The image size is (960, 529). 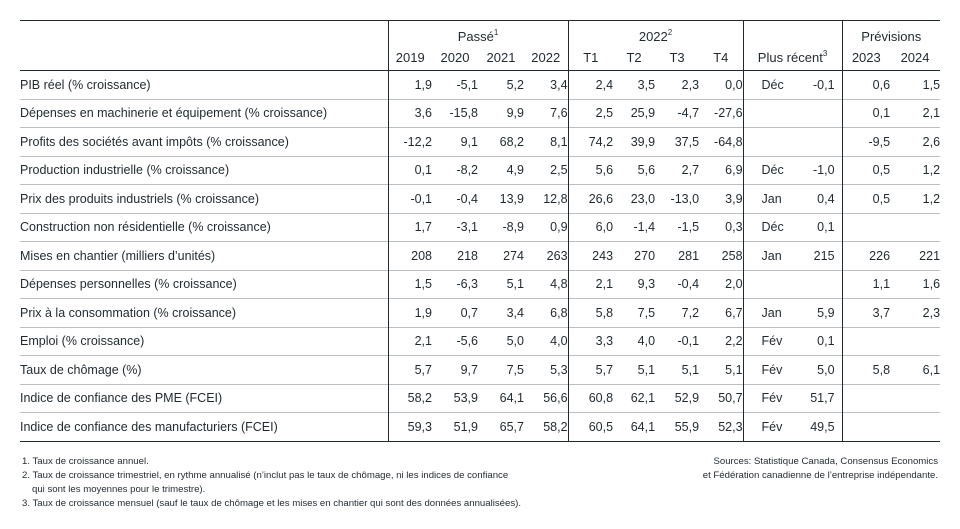 What do you see at coordinates (467, 341) in the screenshot?
I see `value-cell: -5,6` at bounding box center [467, 341].